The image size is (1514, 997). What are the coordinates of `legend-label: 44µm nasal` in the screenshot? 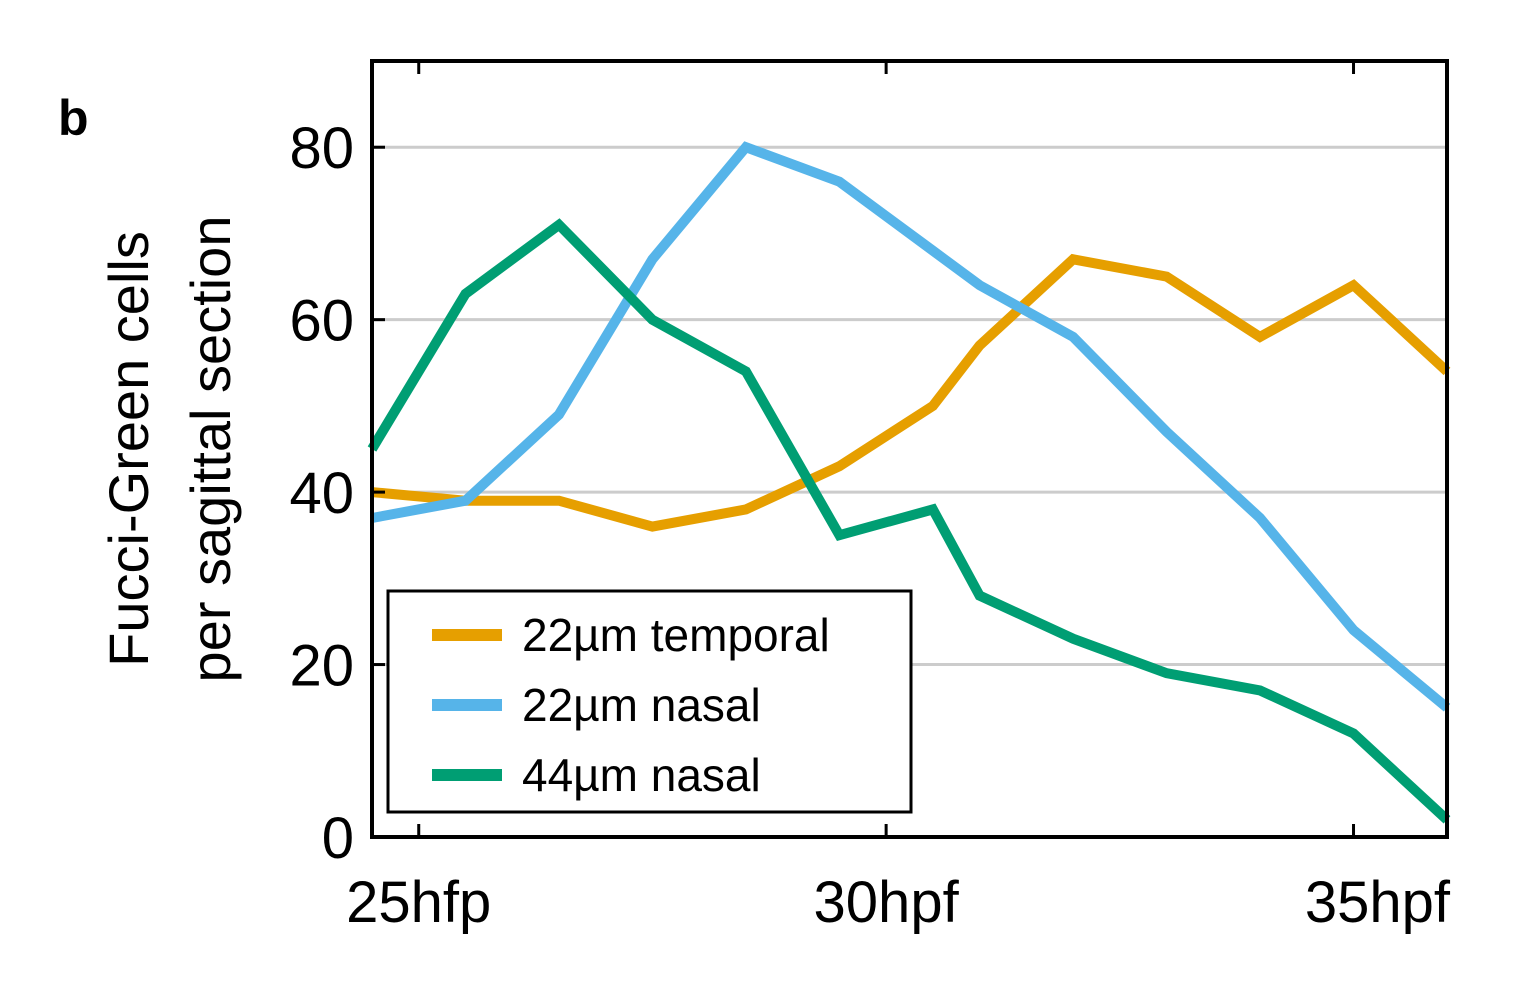 It's located at (641, 775).